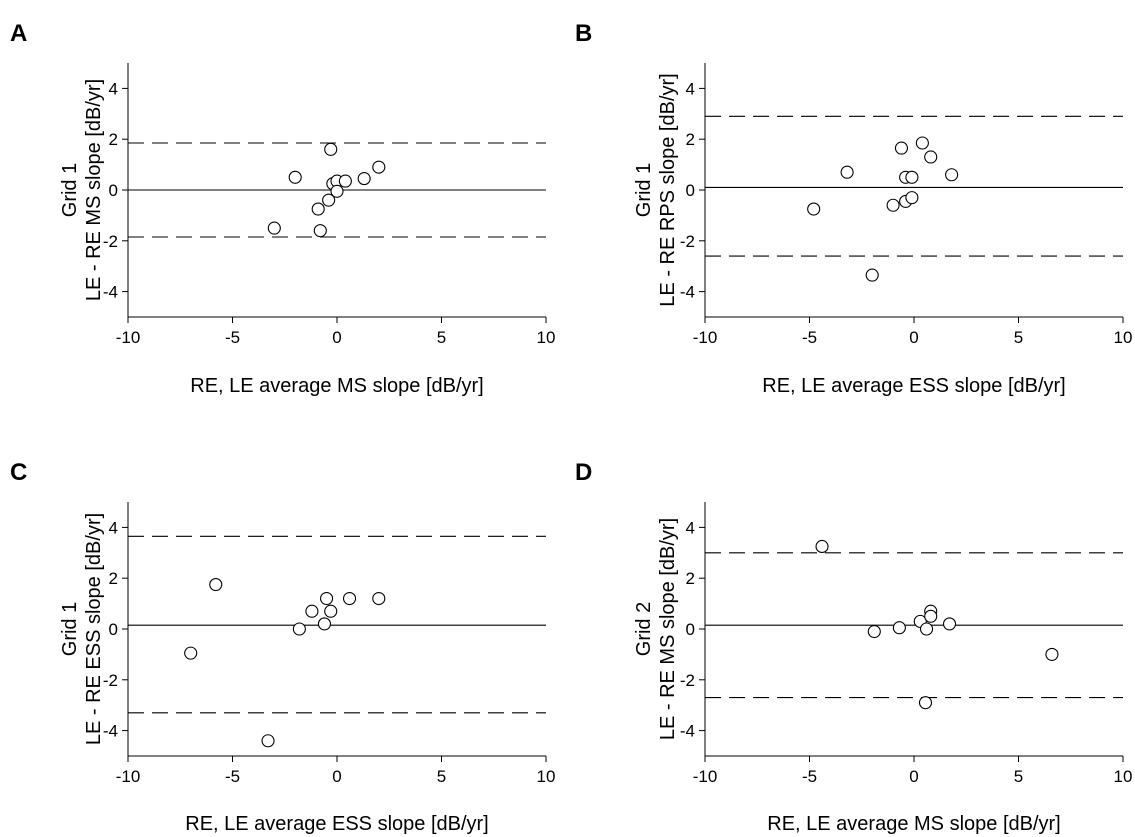 Image resolution: width=1135 pixels, height=837 pixels. What do you see at coordinates (690, 527) in the screenshot?
I see `y-tick-label-d: 4` at bounding box center [690, 527].